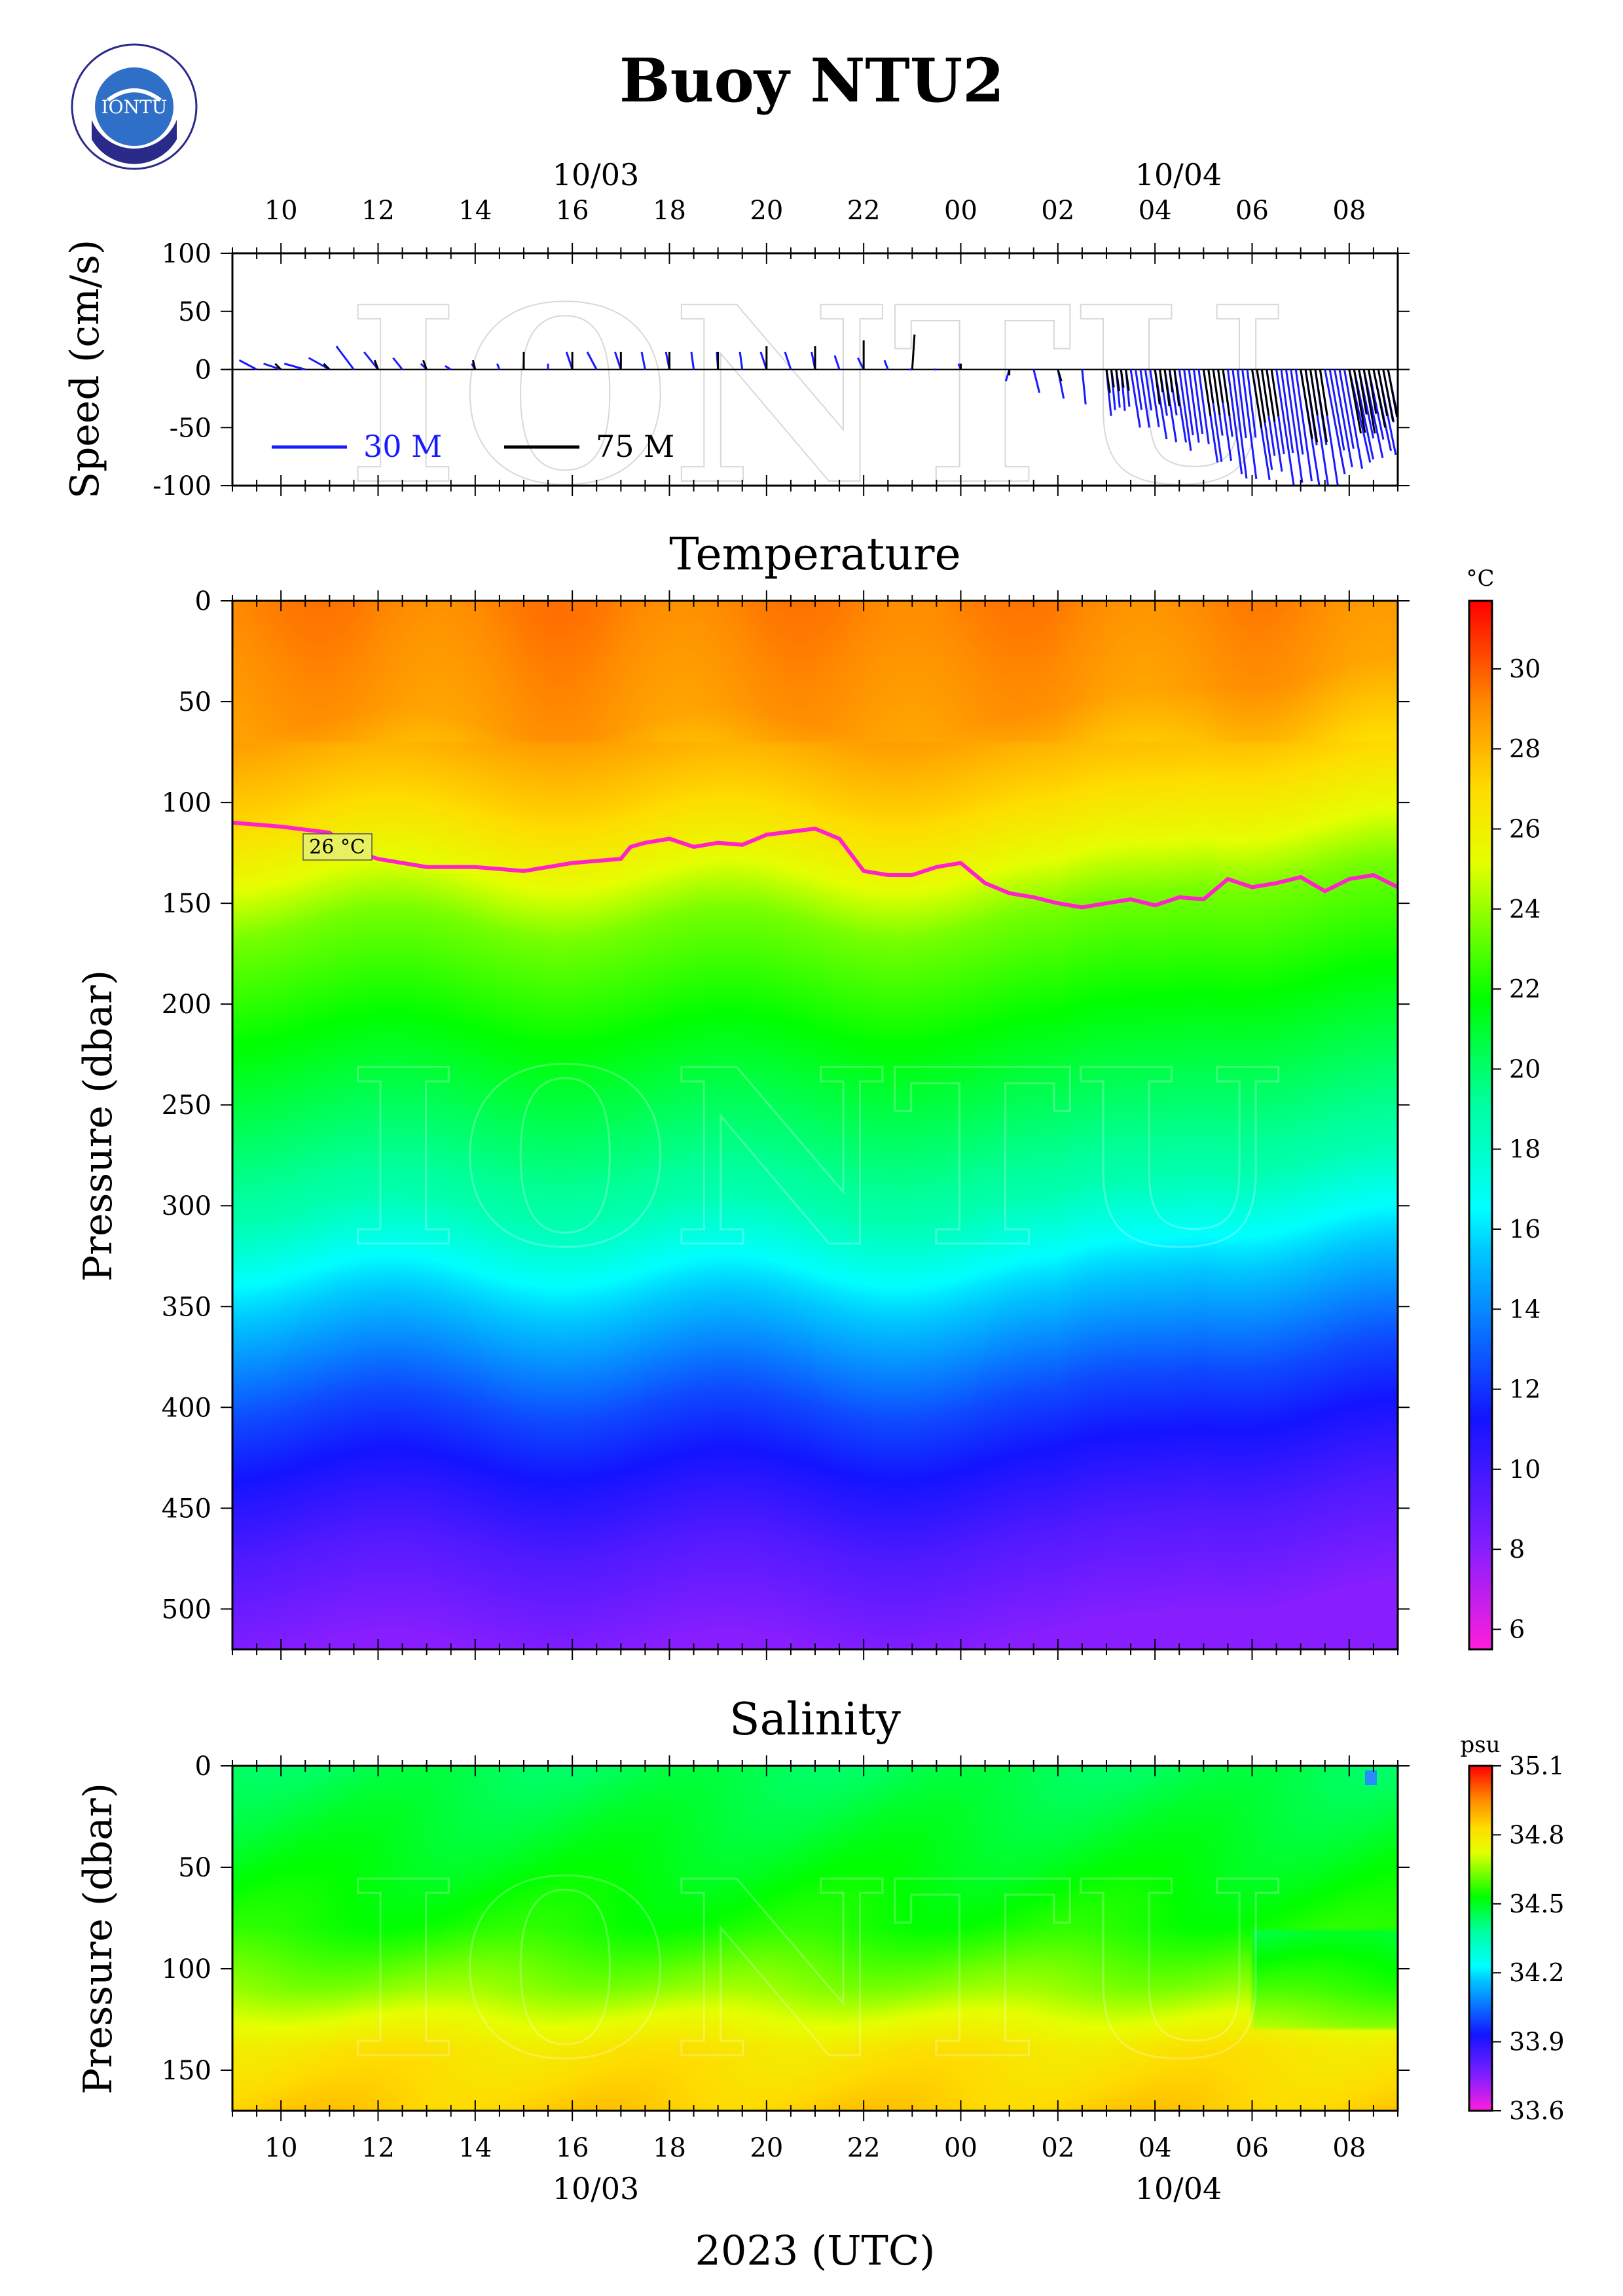 Image resolution: width=1623 pixels, height=2296 pixels. I want to click on top-hour-tick-label: 20, so click(766, 211).